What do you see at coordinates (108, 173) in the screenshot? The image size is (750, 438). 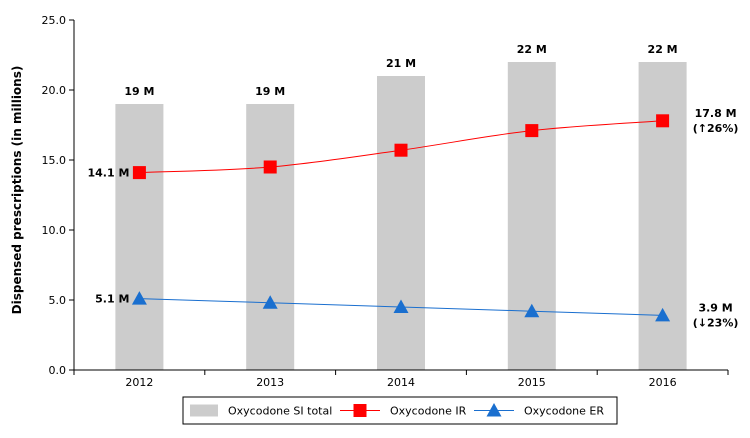 I see `series-start-label: 14.1 M` at bounding box center [108, 173].